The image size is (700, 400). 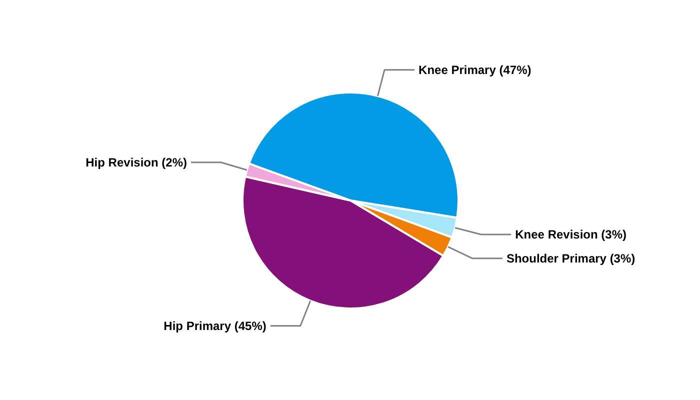 I want to click on slice-label: Knee Primary (47%), so click(x=475, y=69).